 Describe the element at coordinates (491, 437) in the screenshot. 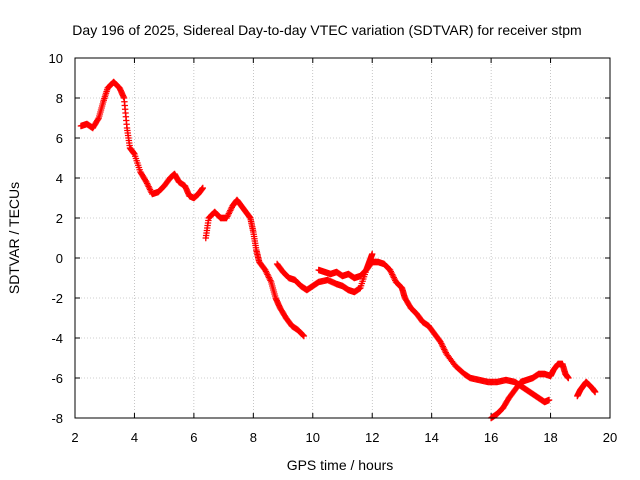

I see `x-tick-label: 16` at that location.